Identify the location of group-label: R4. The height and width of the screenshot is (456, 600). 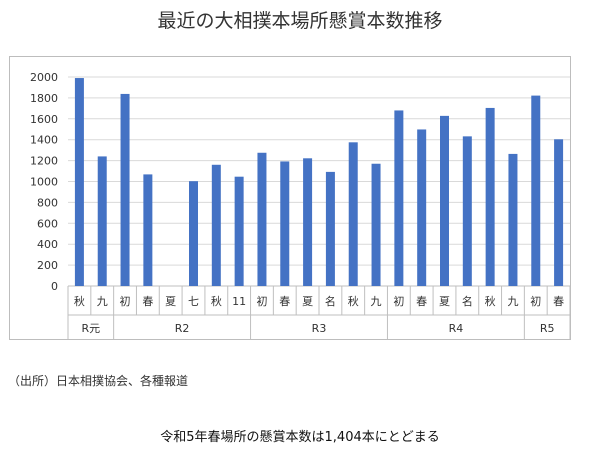
(456, 328).